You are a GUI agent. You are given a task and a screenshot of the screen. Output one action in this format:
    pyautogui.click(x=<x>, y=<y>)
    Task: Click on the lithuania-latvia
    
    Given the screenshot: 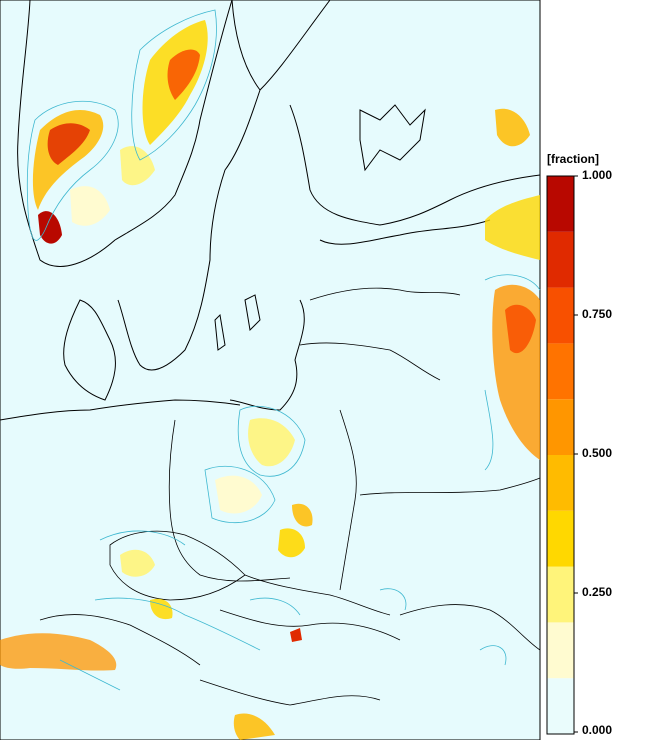 What is the action you would take?
    pyautogui.click(x=380, y=334)
    